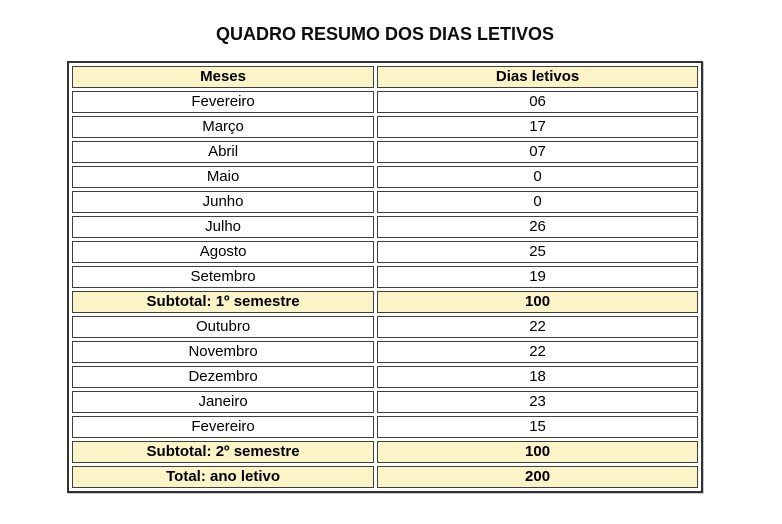 This screenshot has width=782, height=524. I want to click on subtotal-row: Subtotal: 2º semestre 100, so click(385, 452).